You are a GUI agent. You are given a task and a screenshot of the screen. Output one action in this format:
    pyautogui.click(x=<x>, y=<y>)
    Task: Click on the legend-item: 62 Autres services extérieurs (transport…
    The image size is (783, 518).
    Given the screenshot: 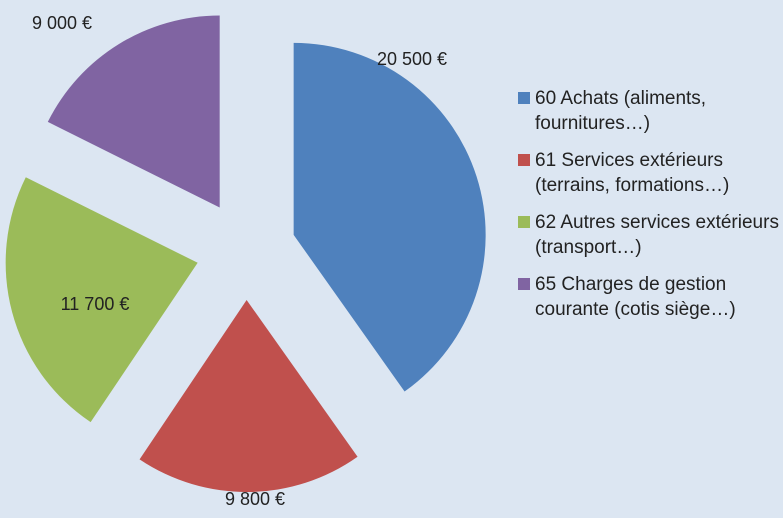 What is the action you would take?
    pyautogui.click(x=649, y=235)
    